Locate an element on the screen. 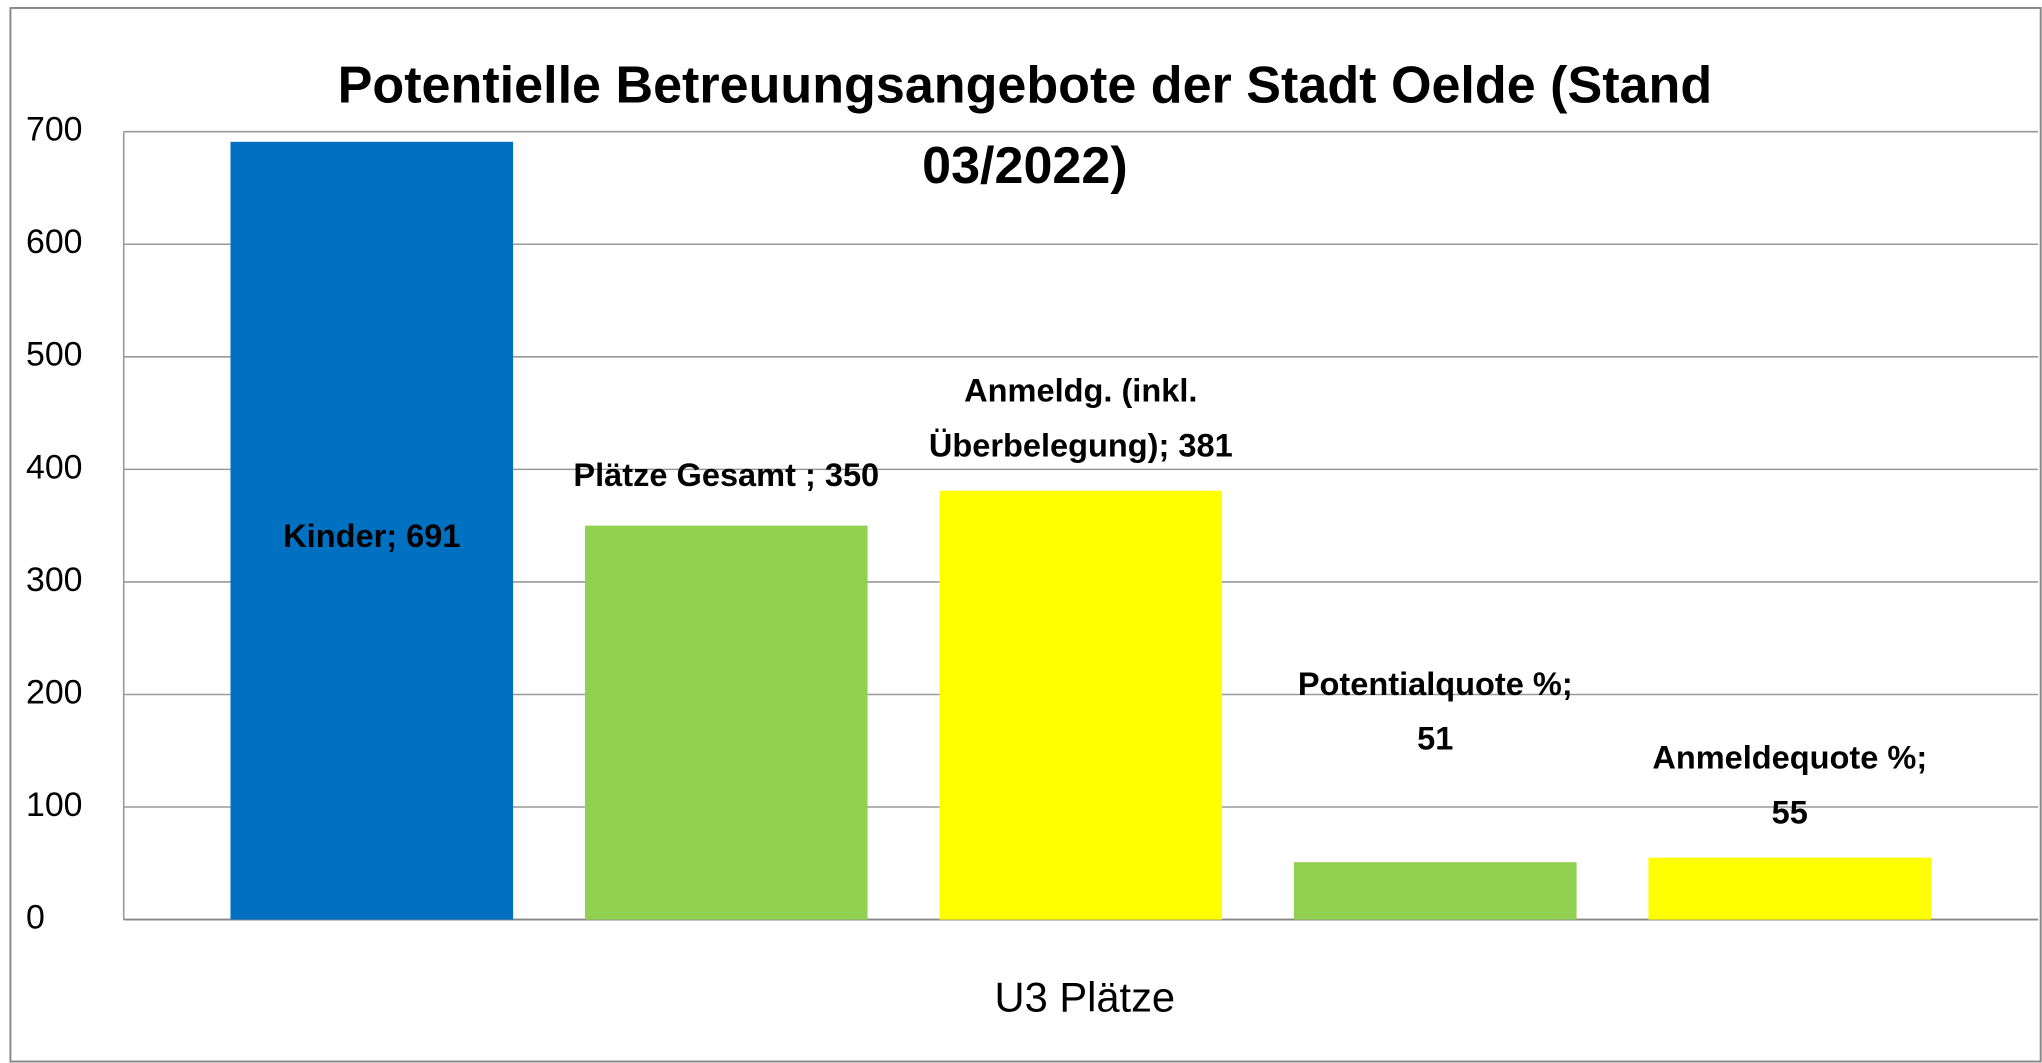  y-tick-label: 600 is located at coordinates (54, 242).